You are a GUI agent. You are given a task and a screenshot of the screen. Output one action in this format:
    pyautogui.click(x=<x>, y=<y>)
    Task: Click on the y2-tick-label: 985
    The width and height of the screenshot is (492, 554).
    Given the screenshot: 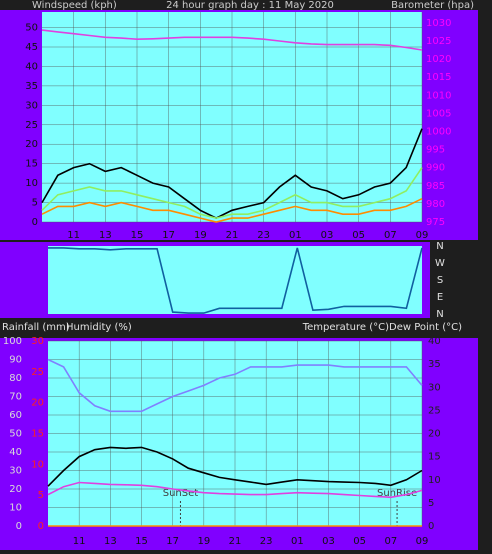 What is the action you would take?
    pyautogui.click(x=435, y=186)
    